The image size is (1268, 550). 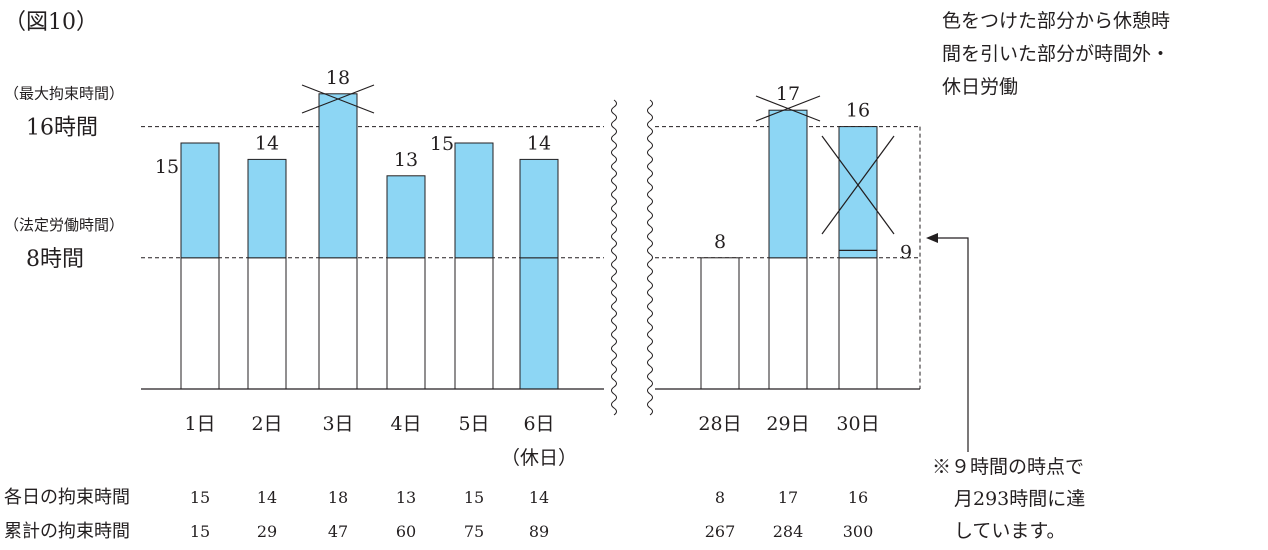 What do you see at coordinates (62, 128) in the screenshot?
I see `ref-label-16: 16時間` at bounding box center [62, 128].